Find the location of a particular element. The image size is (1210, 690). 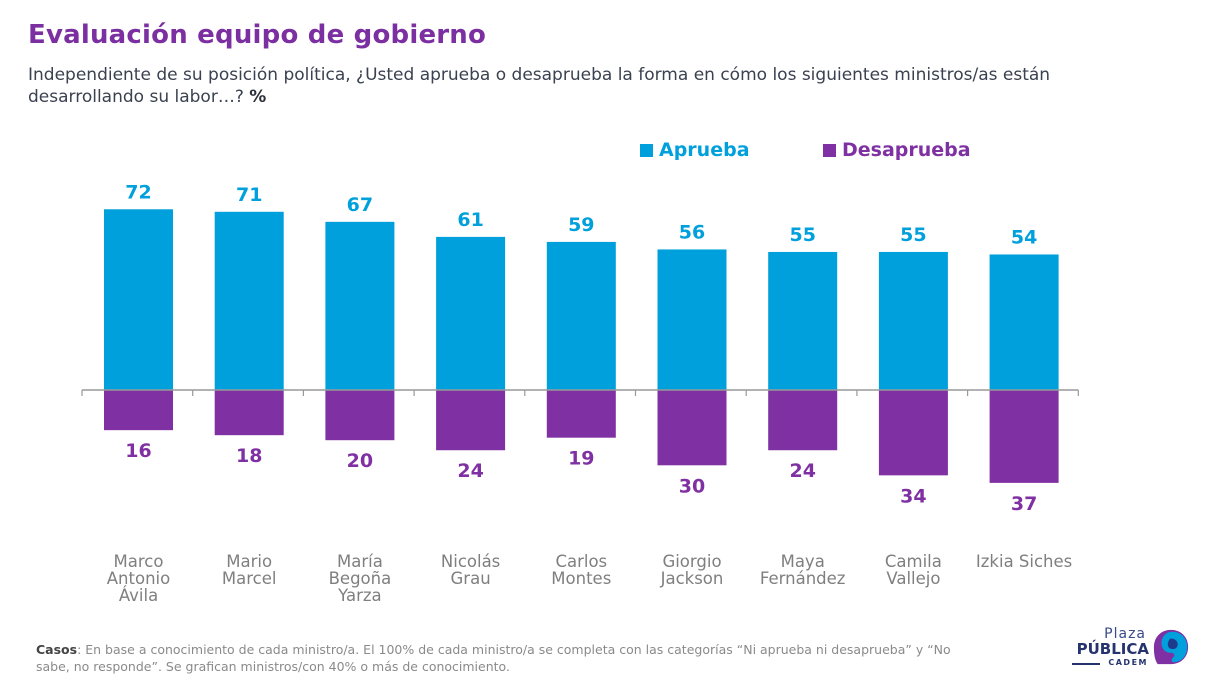

category-label: María Begoña Yarza is located at coordinates (360, 578).